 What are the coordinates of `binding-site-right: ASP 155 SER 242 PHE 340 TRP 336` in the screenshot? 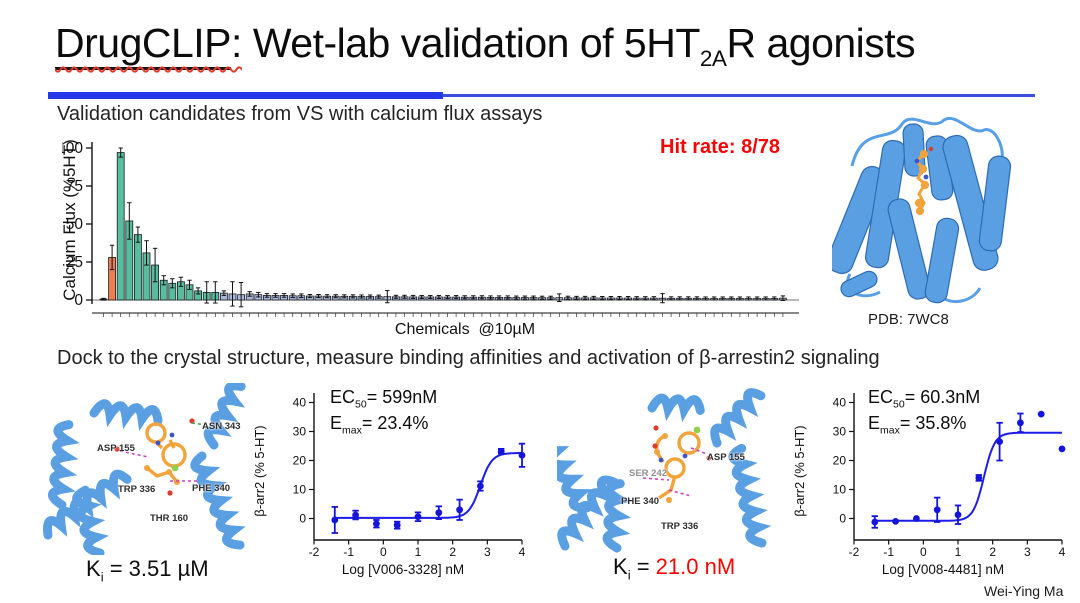 It's located at (668, 470).